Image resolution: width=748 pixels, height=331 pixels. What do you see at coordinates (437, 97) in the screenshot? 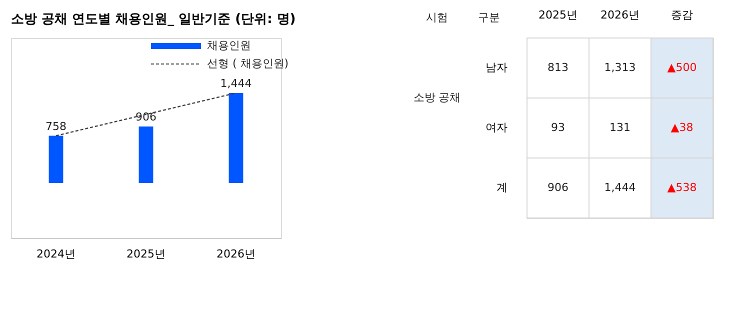
I see `text: 소방 공채` at bounding box center [437, 97].